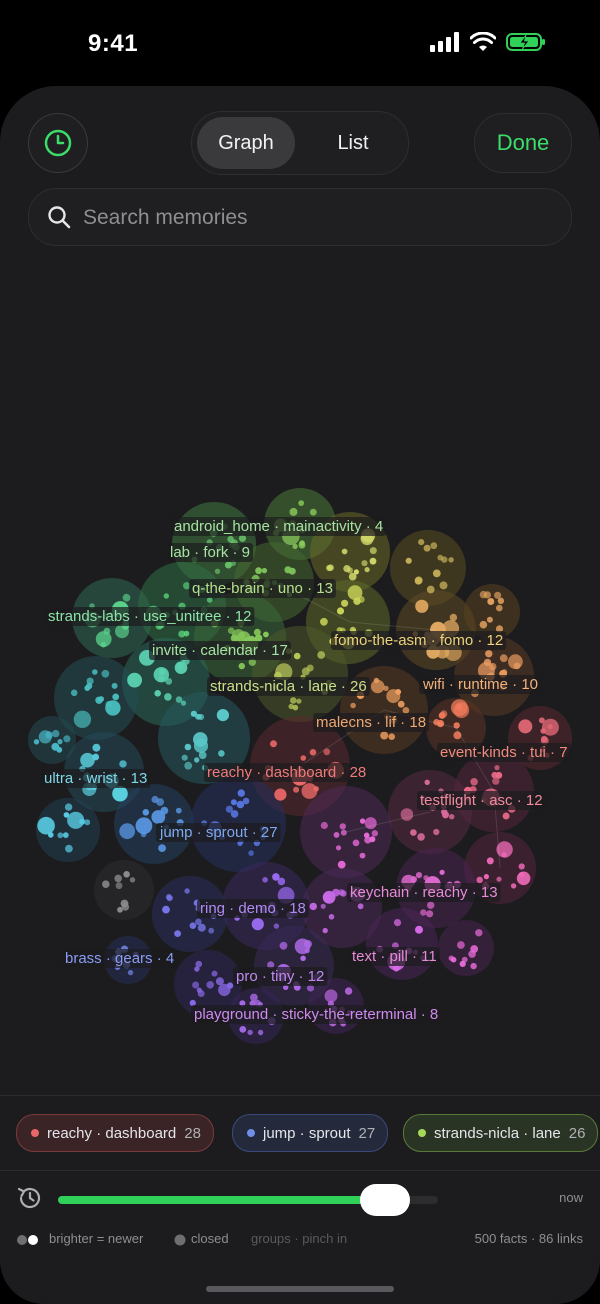 This screenshot has width=600, height=1304. Describe the element at coordinates (287, 772) in the screenshot. I see `cluster-label: reachy · dashboard · 28` at that location.